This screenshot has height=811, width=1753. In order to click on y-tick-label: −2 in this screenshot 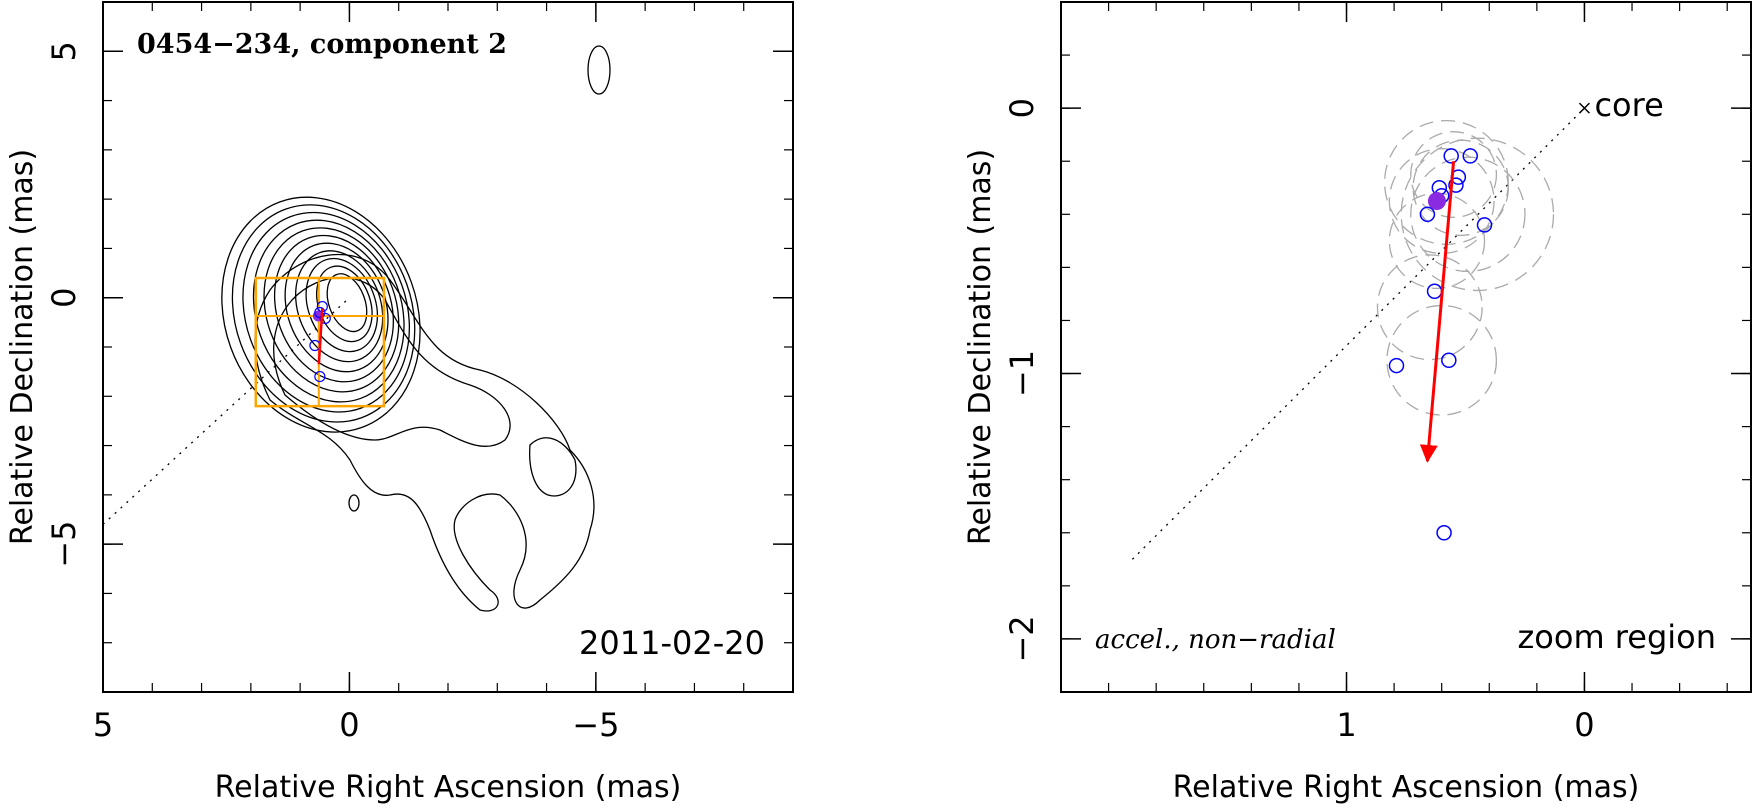, I will do `click(1022, 638)`.